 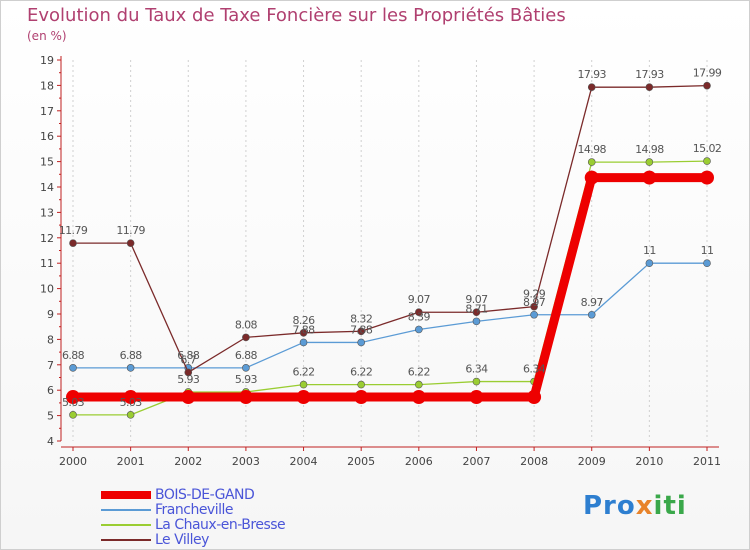 What do you see at coordinates (47, 136) in the screenshot?
I see `y-tick-label: 16` at bounding box center [47, 136].